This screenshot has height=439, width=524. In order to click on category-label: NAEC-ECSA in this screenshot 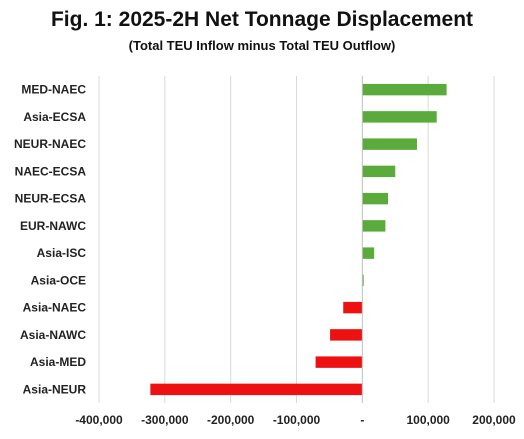, I will do `click(51, 171)`.